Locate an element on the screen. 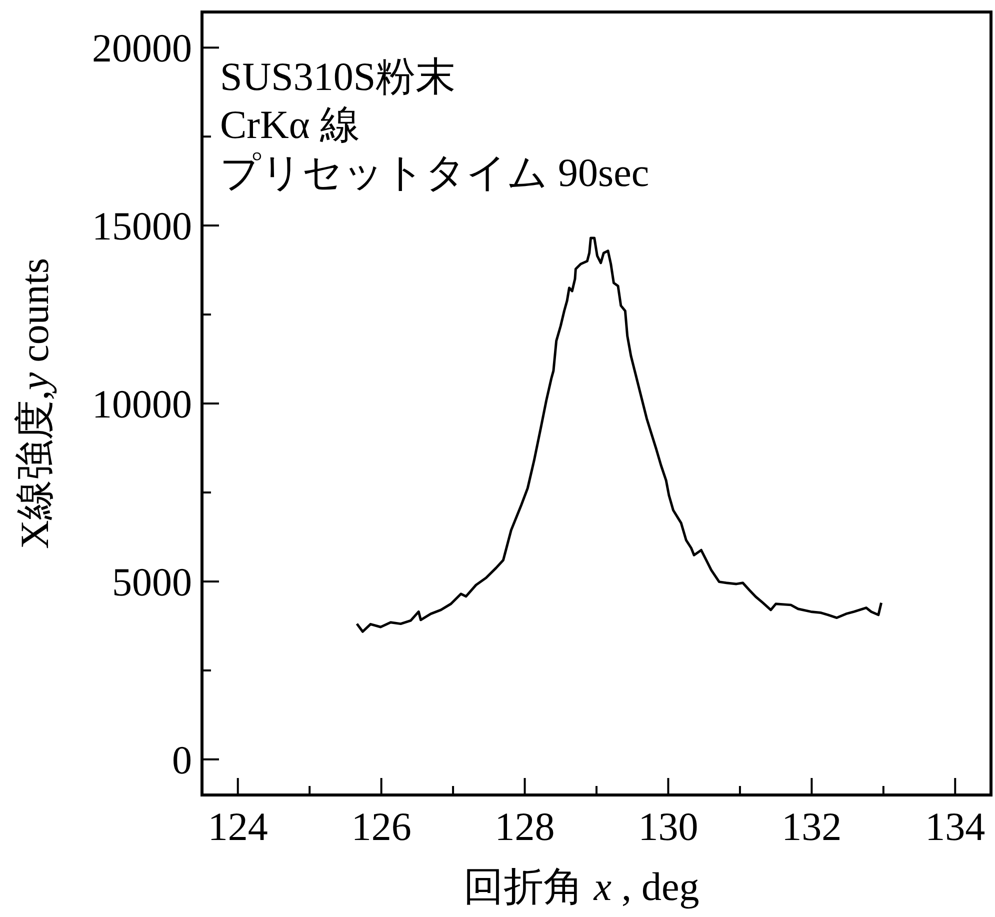  y-tick-label: 15000 is located at coordinates (142, 226).